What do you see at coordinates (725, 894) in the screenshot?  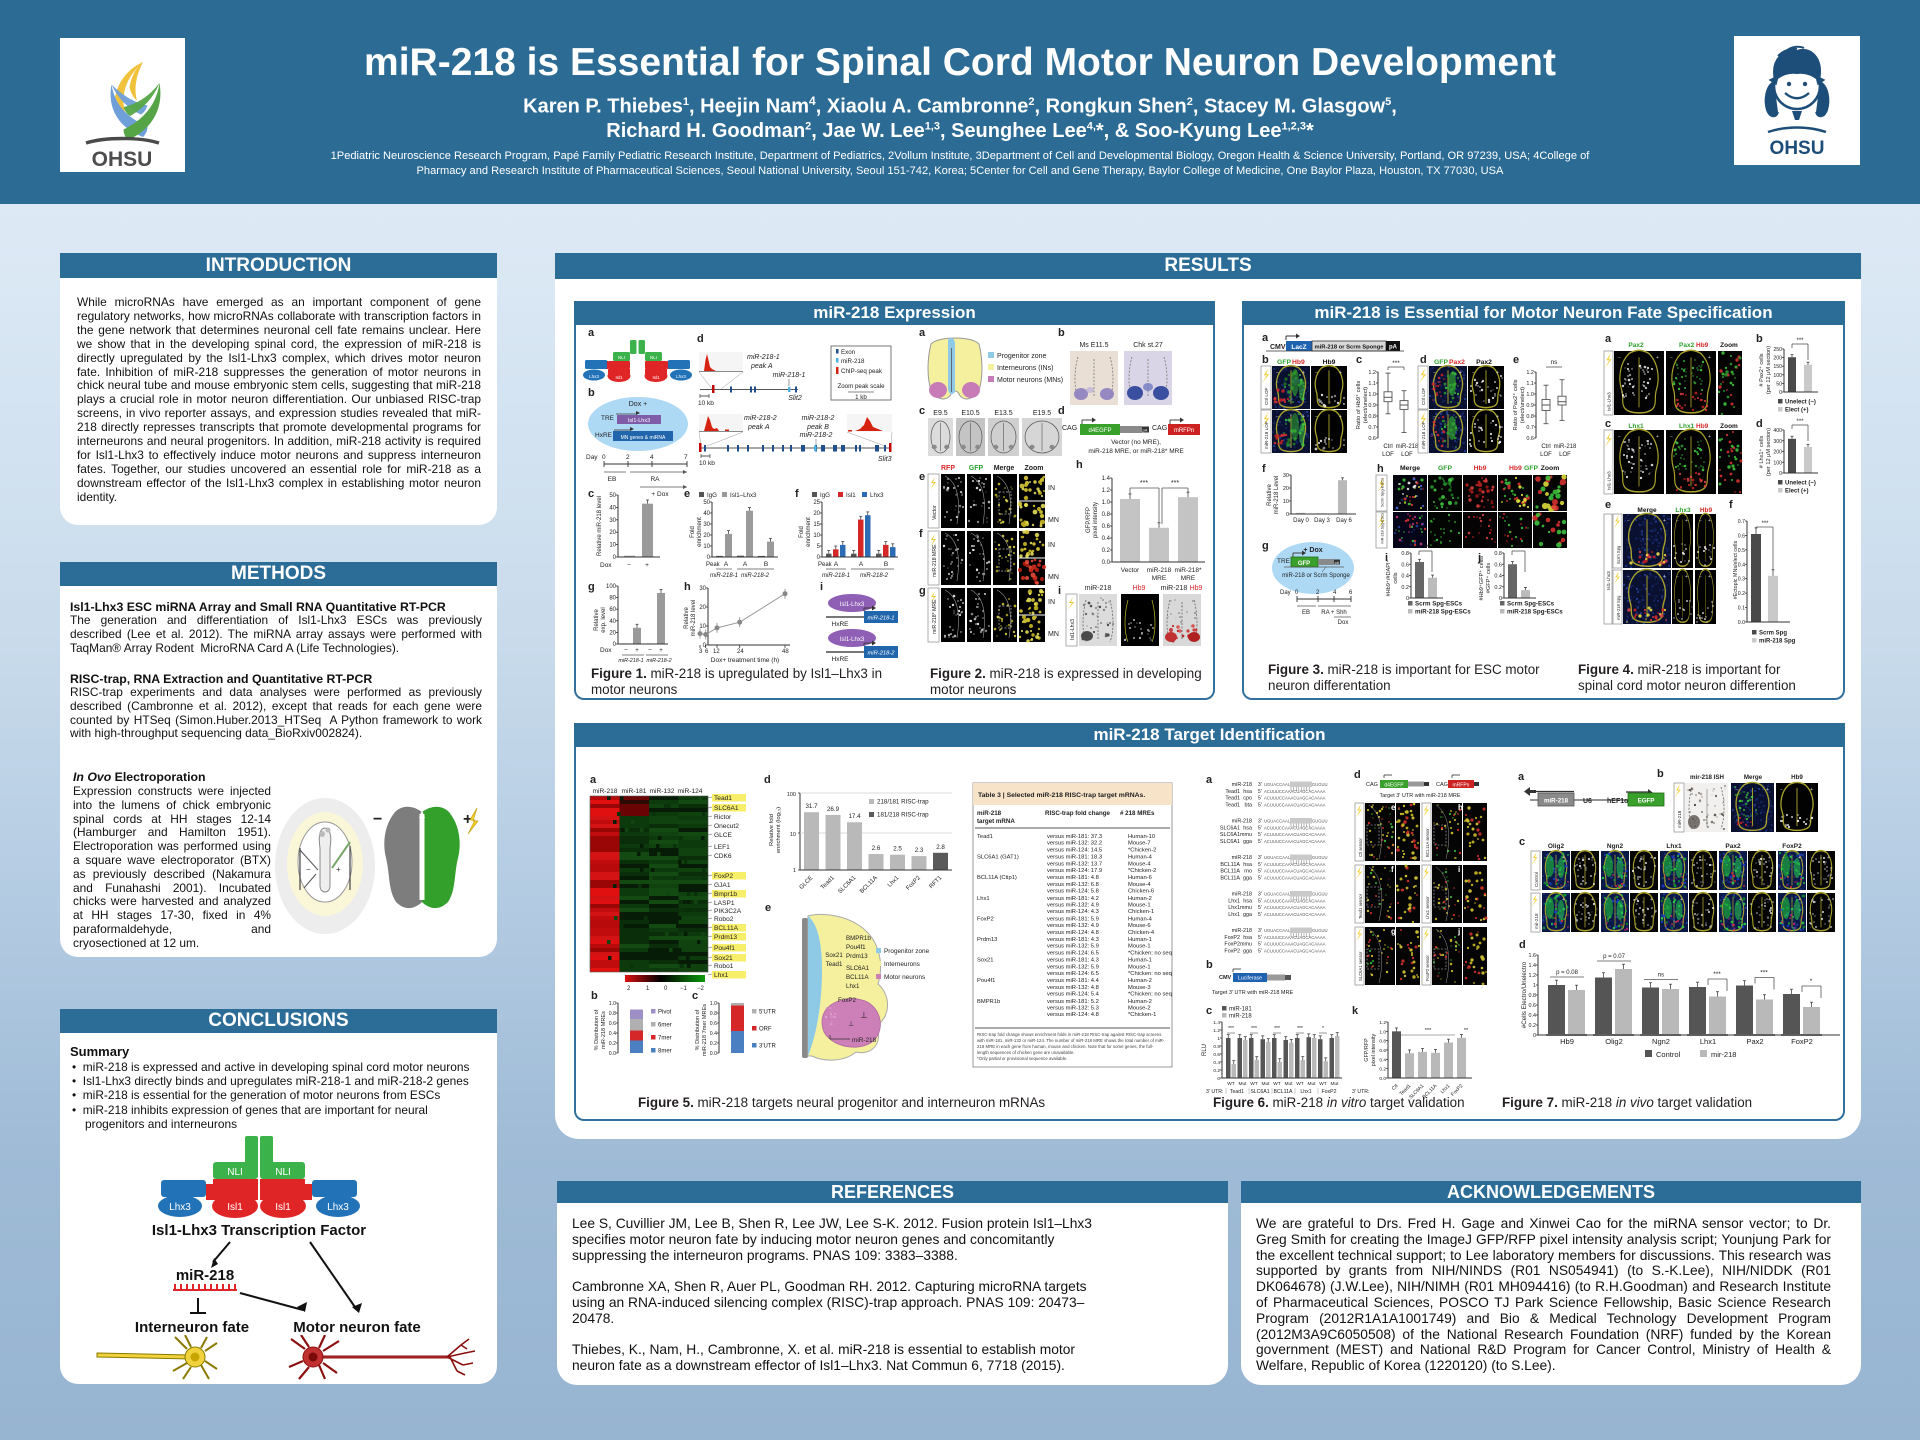 I see `svg-text: Bmpr1b` at bounding box center [725, 894].